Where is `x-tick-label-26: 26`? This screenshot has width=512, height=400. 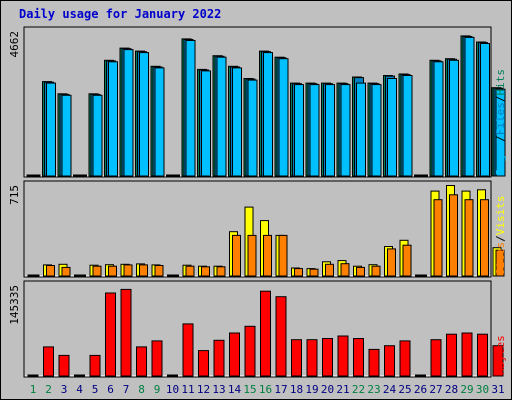 x-tick-label-26: 26 is located at coordinates (420, 389).